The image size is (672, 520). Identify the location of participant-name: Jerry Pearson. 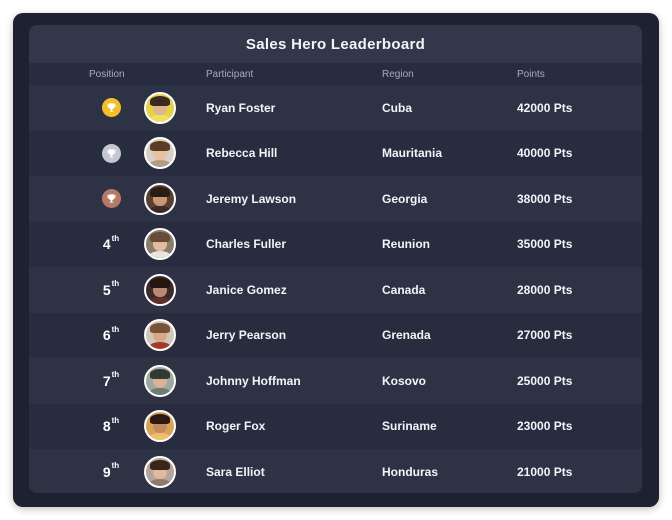
(246, 335).